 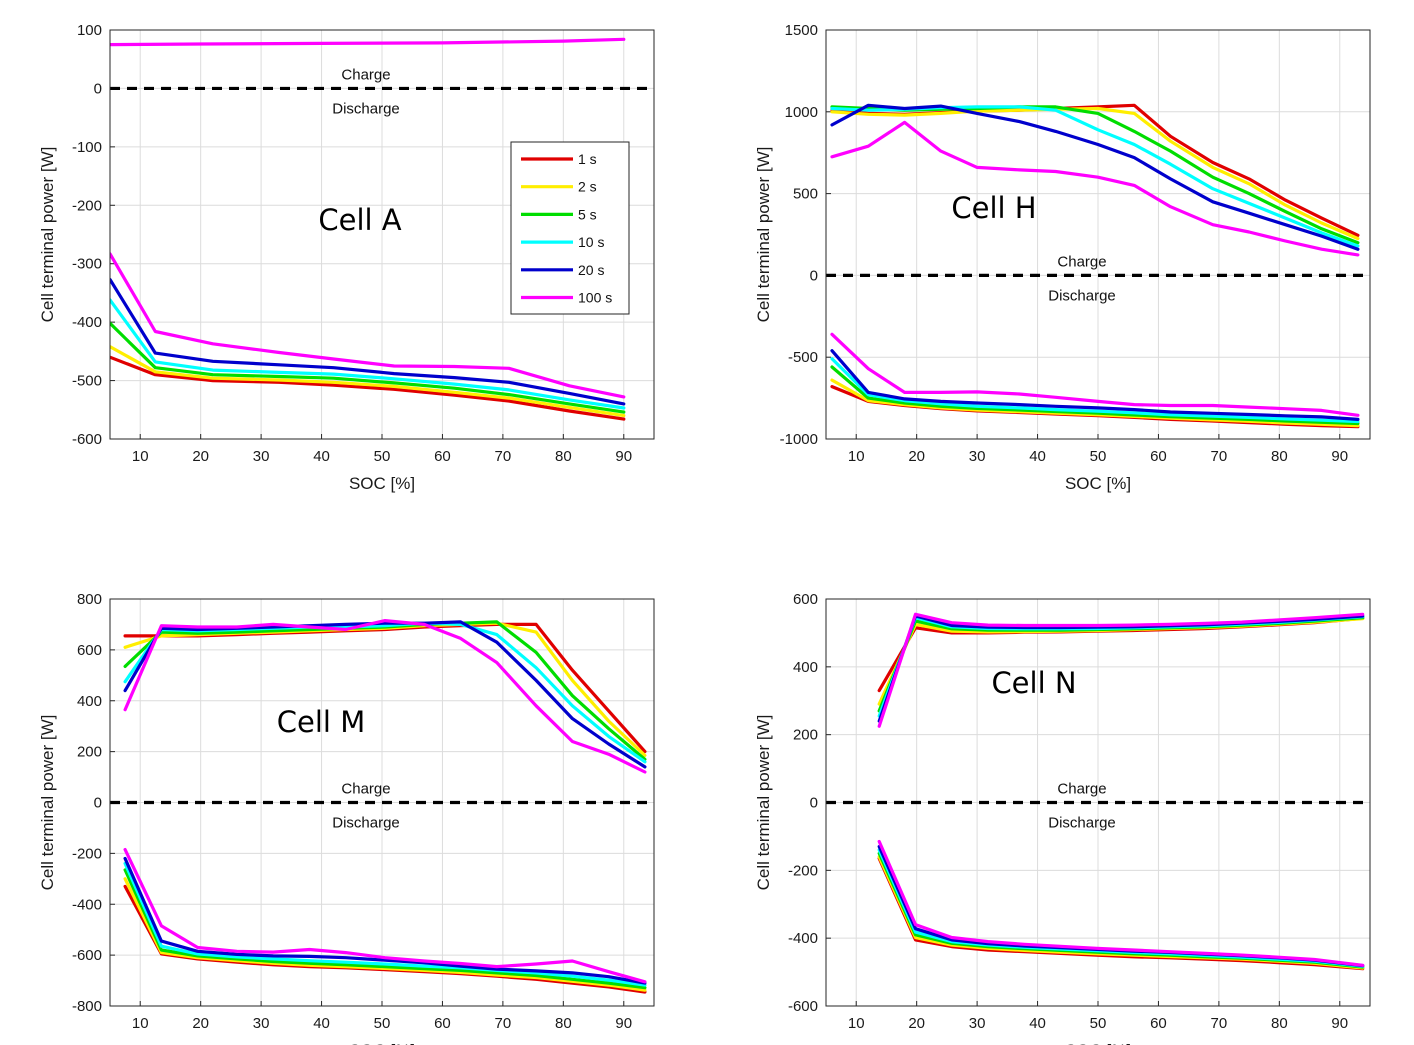 What do you see at coordinates (365, 74) in the screenshot?
I see `charge-annotation: Charge` at bounding box center [365, 74].